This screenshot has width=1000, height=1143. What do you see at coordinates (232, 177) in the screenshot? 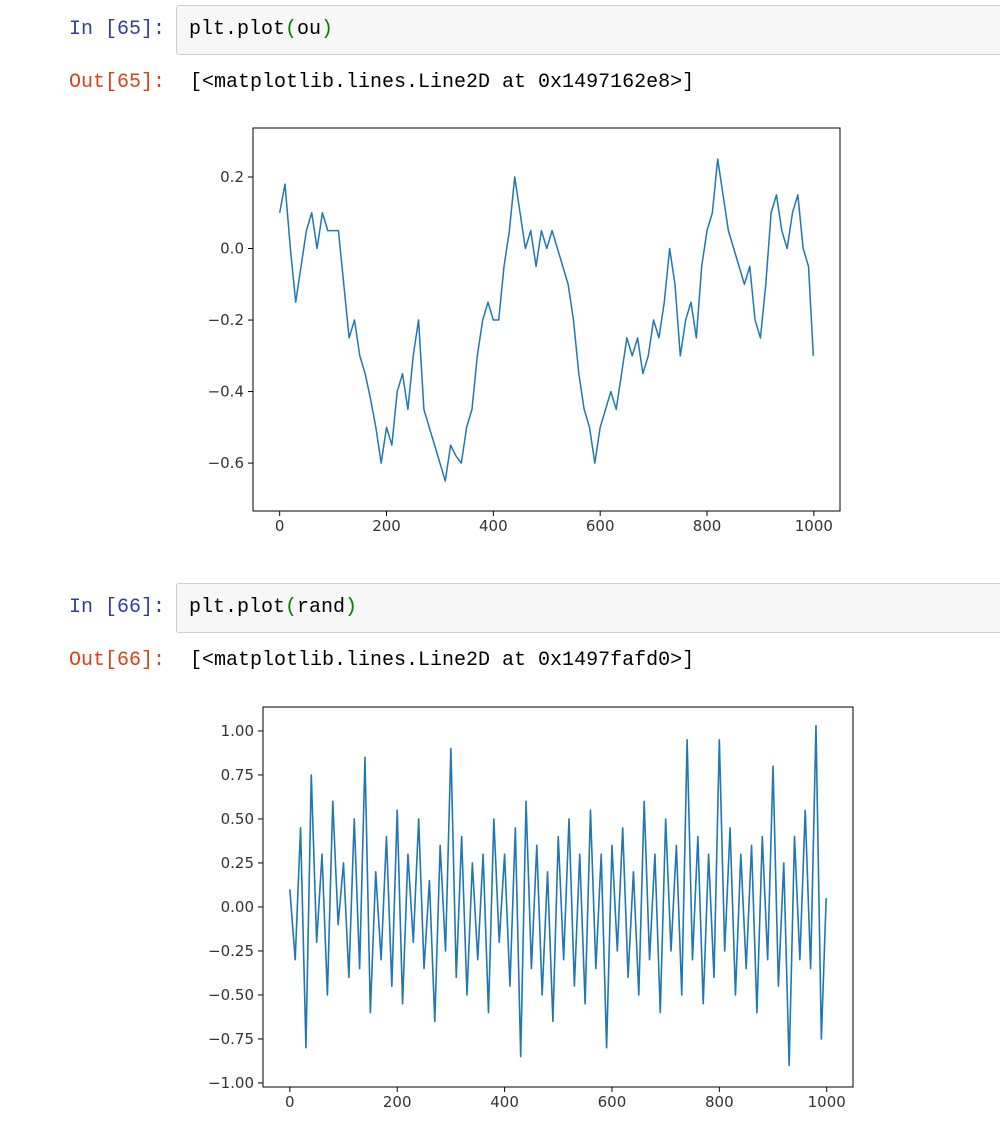
I see `y-tick-label: 0.2` at bounding box center [232, 177].